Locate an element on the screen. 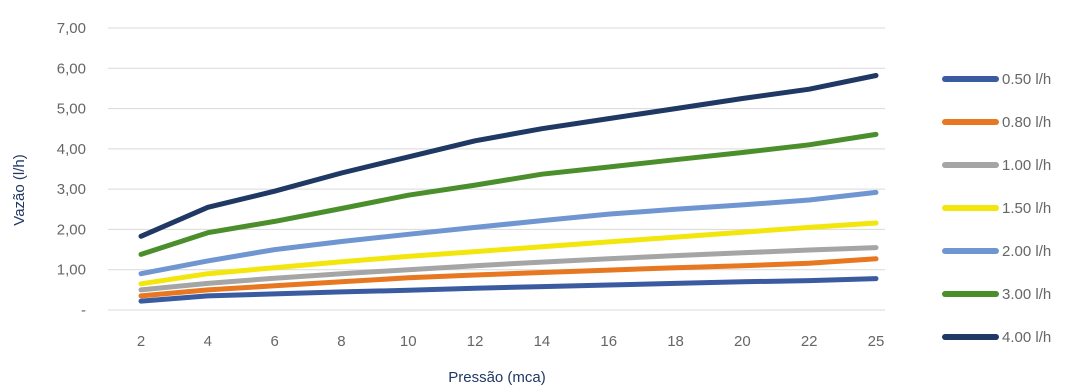 The image size is (1073, 387). y-tick-label: 1,00 is located at coordinates (71, 270).